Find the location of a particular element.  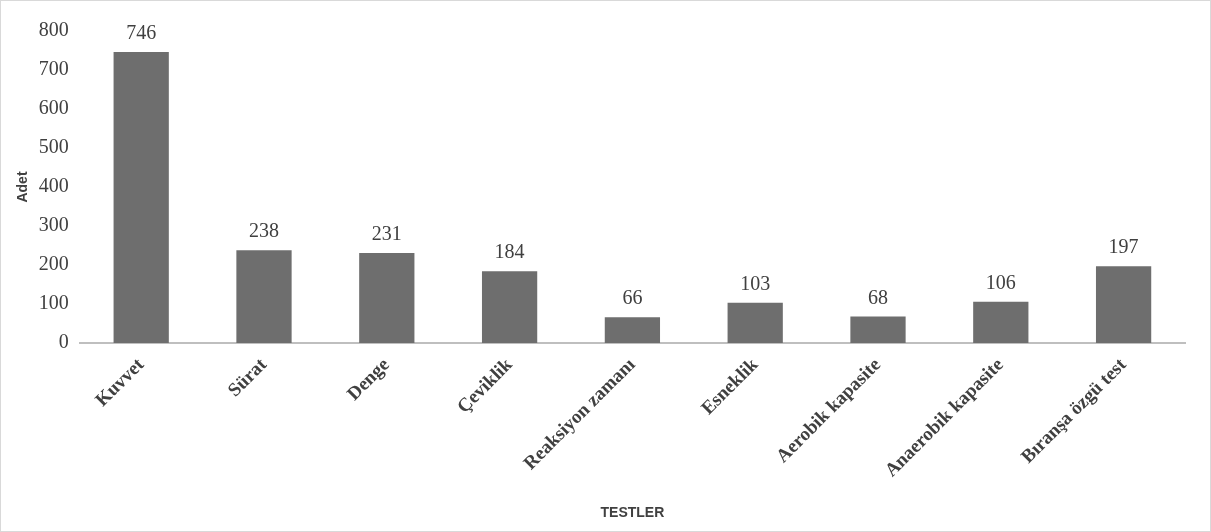

y-tick-label: 500 is located at coordinates (53, 146).